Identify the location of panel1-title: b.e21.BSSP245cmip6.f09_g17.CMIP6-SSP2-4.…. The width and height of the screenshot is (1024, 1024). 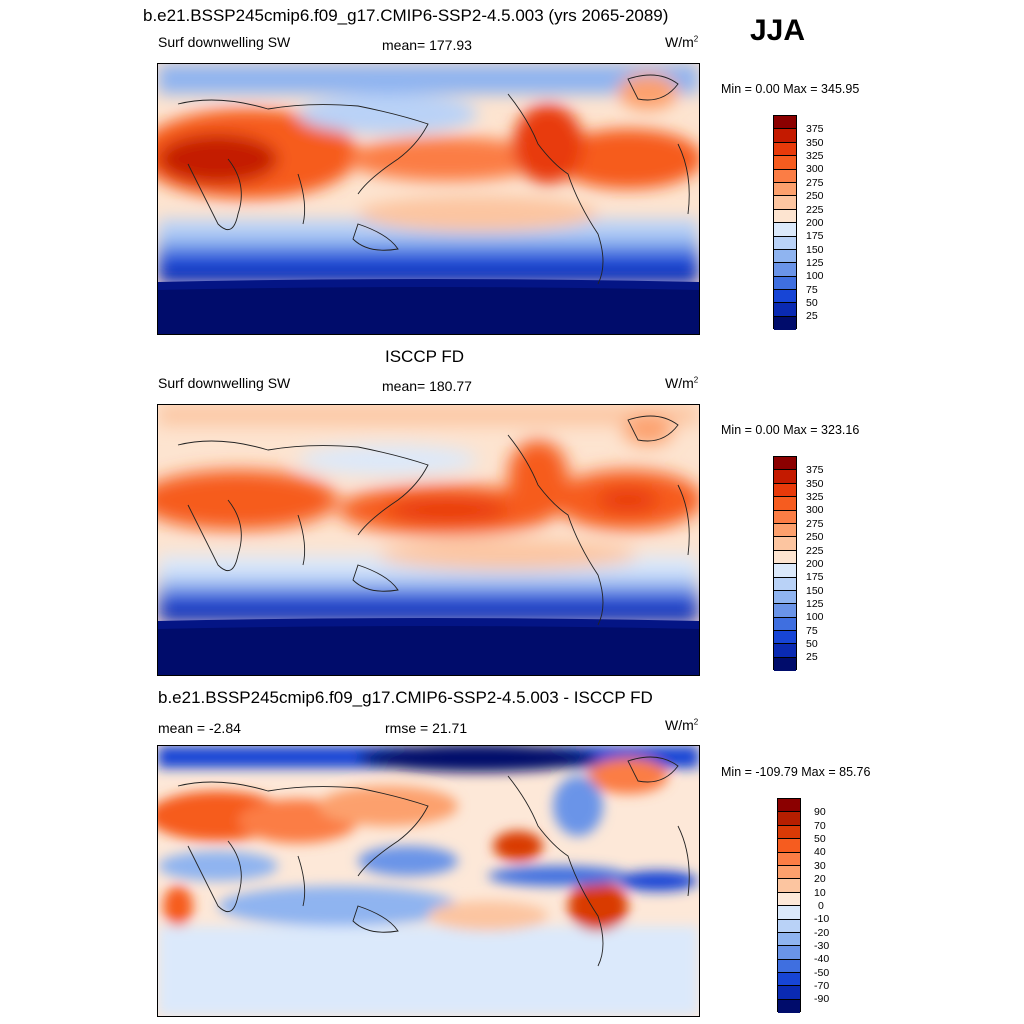
(406, 15).